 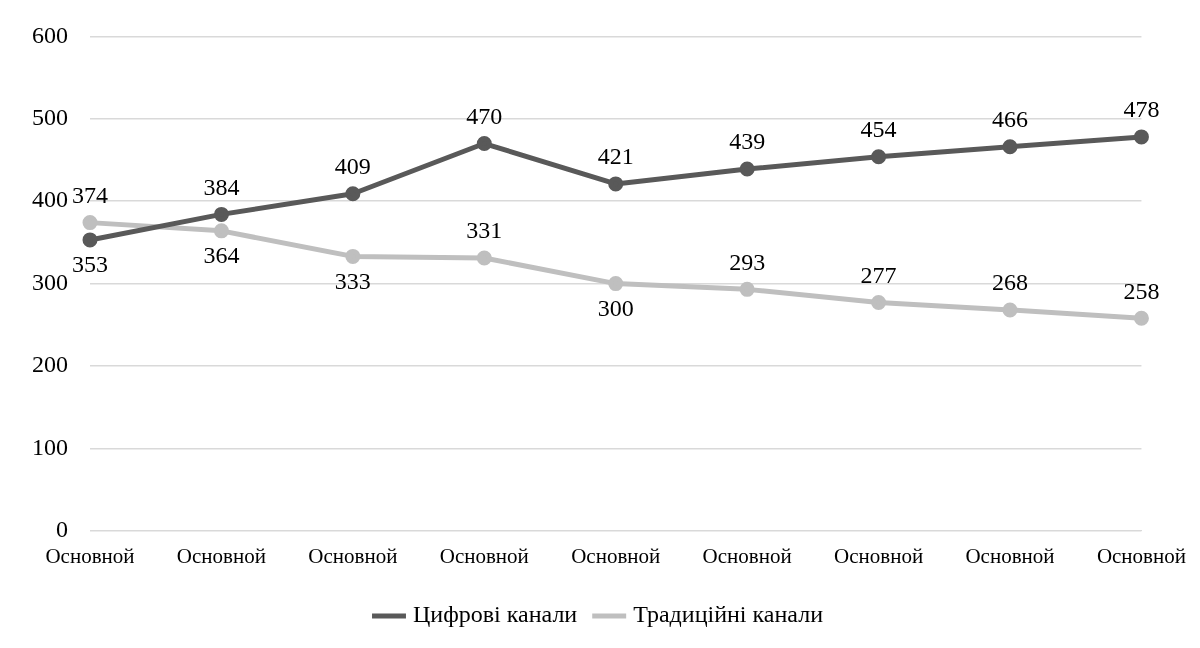 I want to click on data-label: 478, so click(x=1141, y=109).